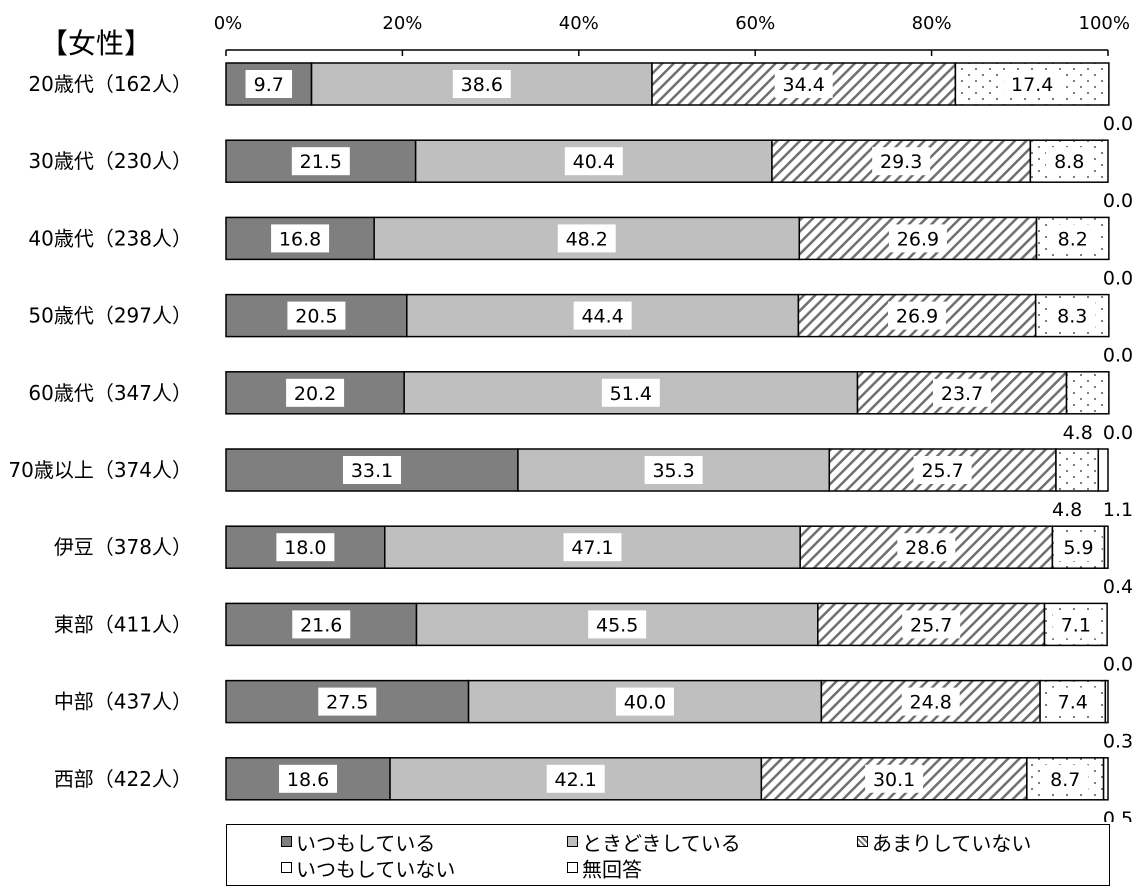  I want to click on legend-label: あまりしていない, so click(952, 843).